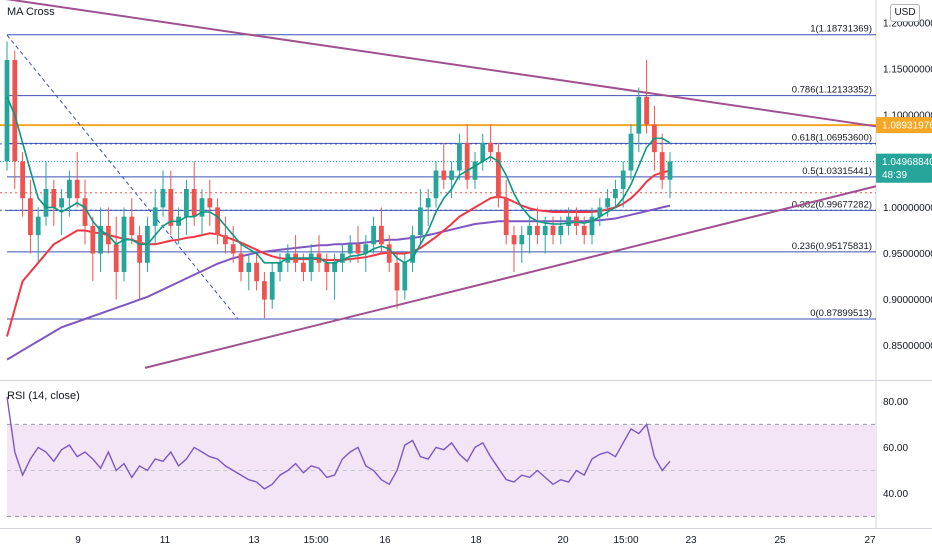 The height and width of the screenshot is (550, 932). I want to click on time-axis-tick: 18, so click(476, 540).